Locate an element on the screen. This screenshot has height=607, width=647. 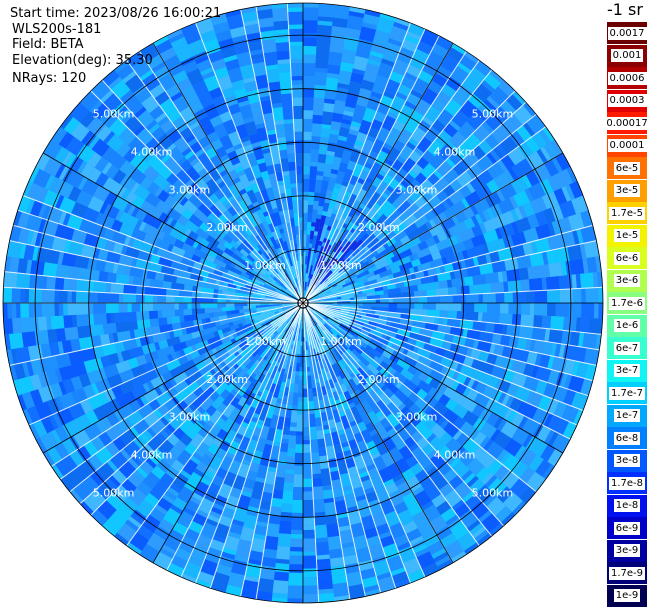
colorbar-tick-label: 1e-6 is located at coordinates (627, 325).